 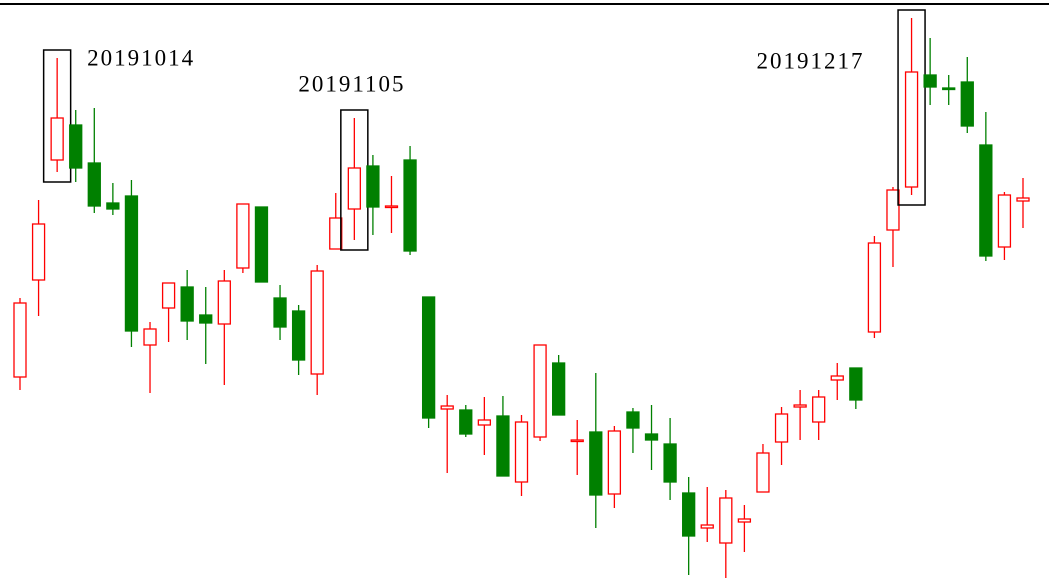 I want to click on date-annotation: 20191217, so click(x=811, y=60).